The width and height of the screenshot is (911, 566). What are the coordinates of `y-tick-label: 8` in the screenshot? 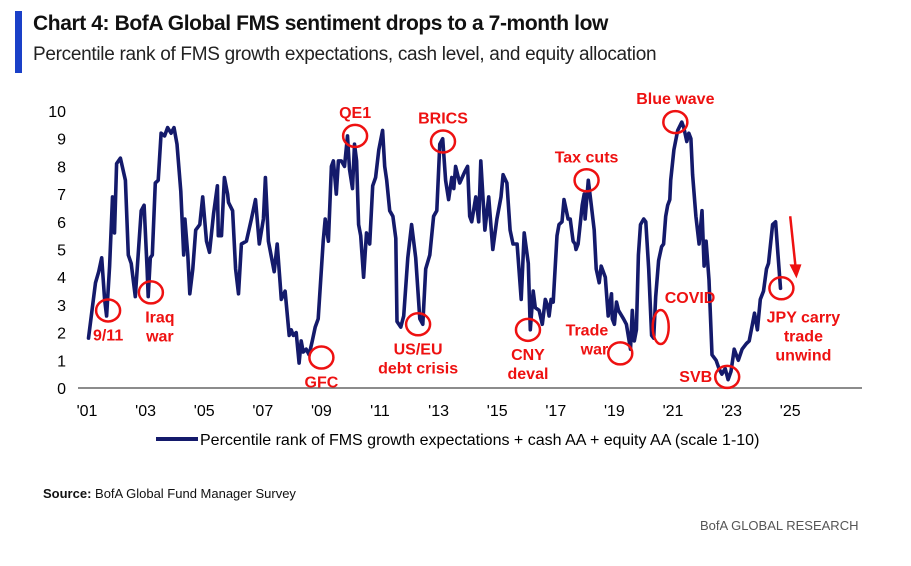 It's located at (61, 167).